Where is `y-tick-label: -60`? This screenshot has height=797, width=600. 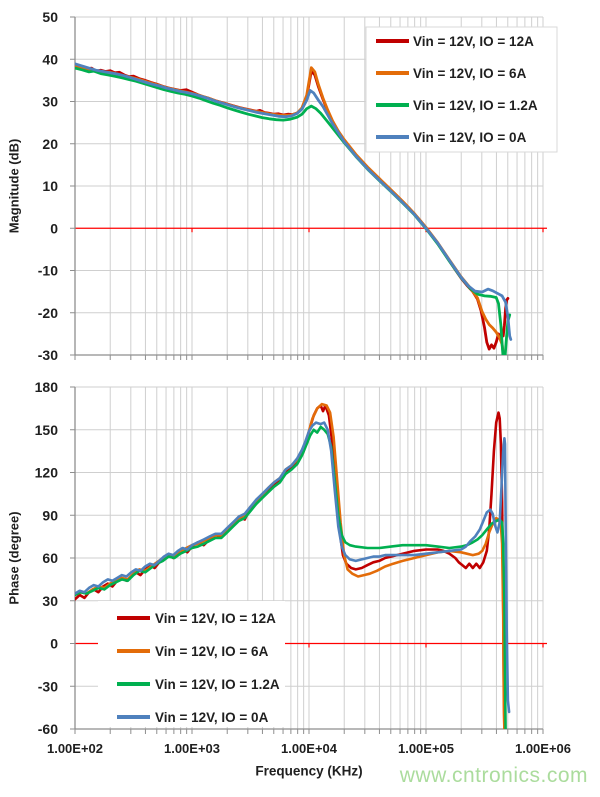 y-tick-label: -60 is located at coordinates (48, 729).